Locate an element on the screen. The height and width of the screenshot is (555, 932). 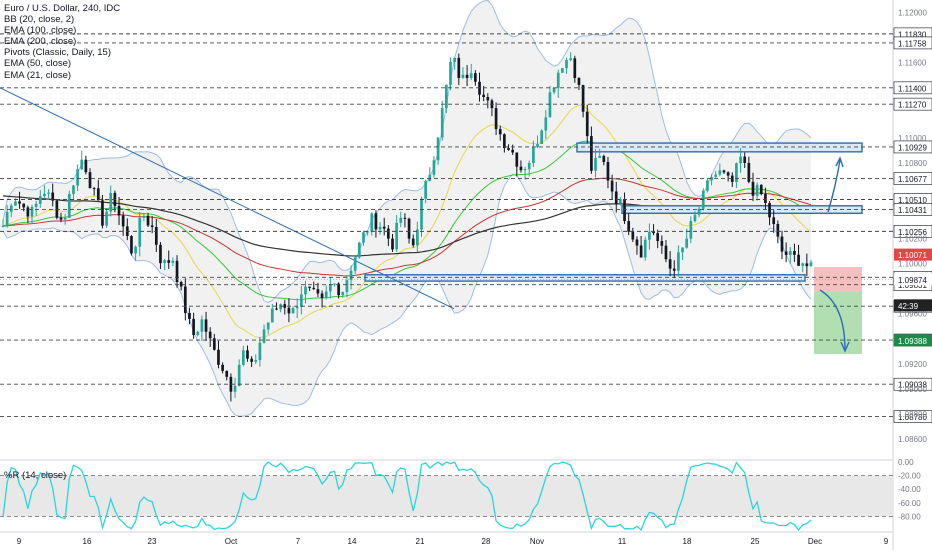
legend-indicator: EMA (21, close) is located at coordinates (38, 75).